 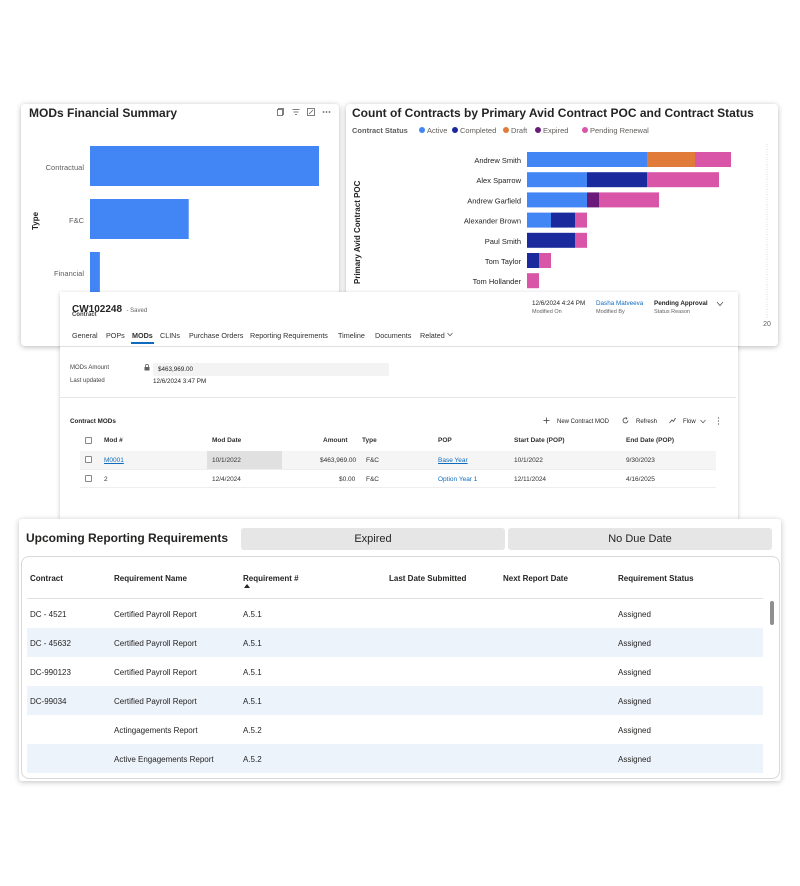 What do you see at coordinates (252, 759) in the screenshot?
I see `requirement-number-cell: A.5.2` at bounding box center [252, 759].